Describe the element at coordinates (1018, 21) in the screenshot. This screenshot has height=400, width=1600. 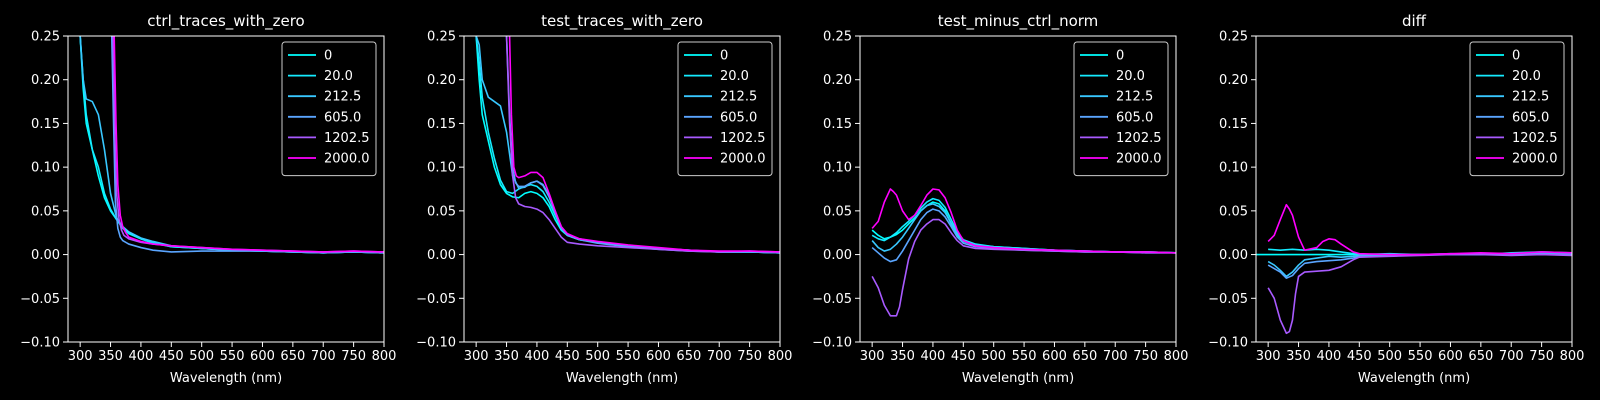
I see `chart-title: test_minus_ctrl_norm` at that location.